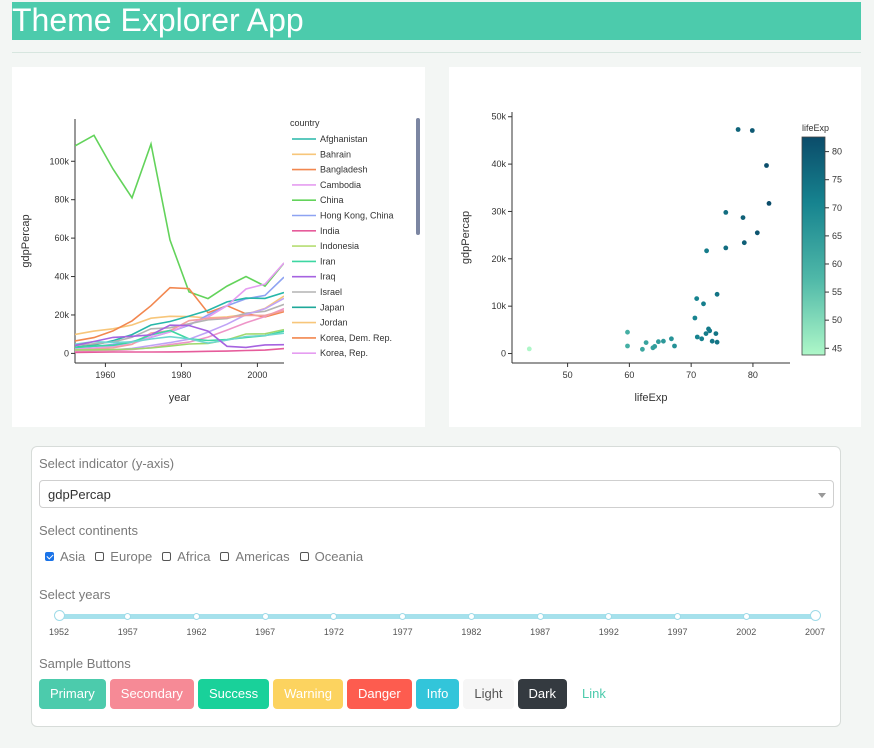 This screenshot has height=748, width=874. What do you see at coordinates (837, 320) in the screenshot?
I see `colorbar-tick-label: 50` at bounding box center [837, 320].